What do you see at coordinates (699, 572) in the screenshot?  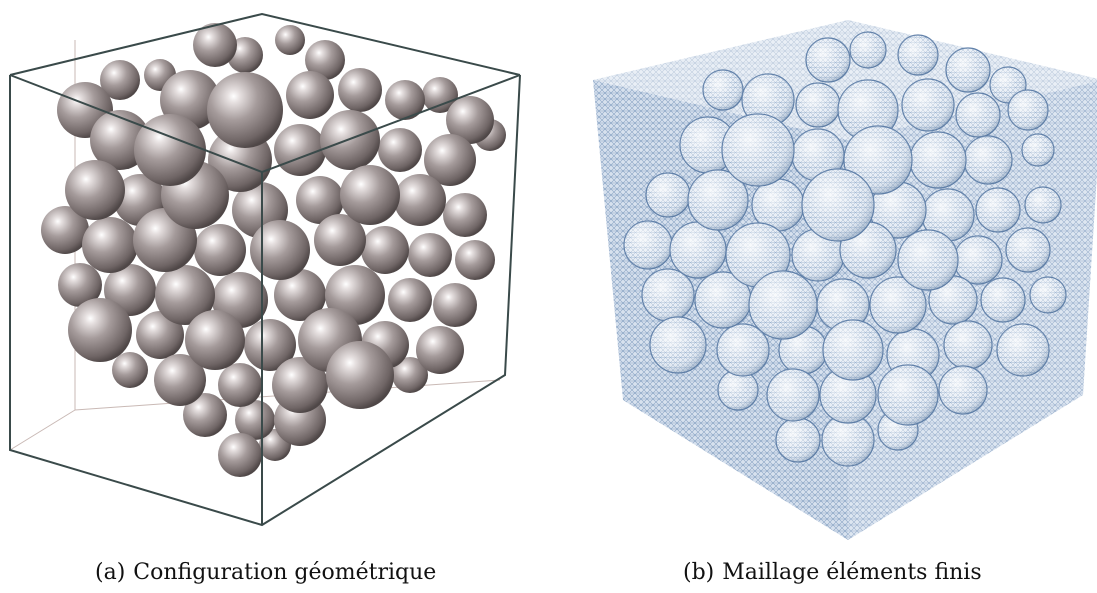 I see `caption-label: (b)` at bounding box center [699, 572].